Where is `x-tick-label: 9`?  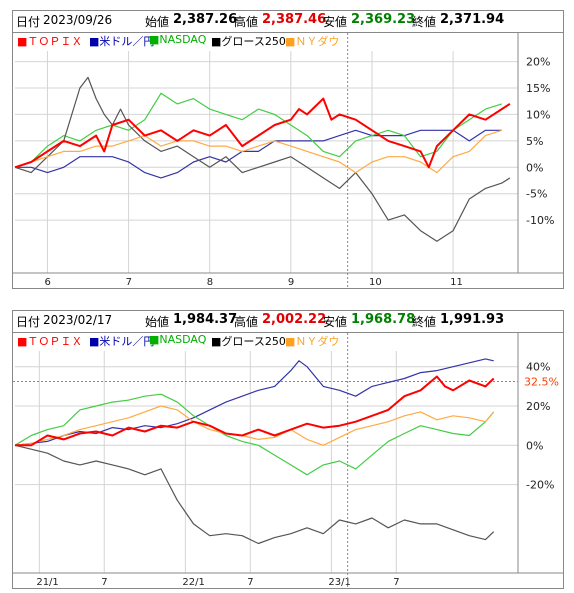 x-tick-label: 9 is located at coordinates (291, 282).